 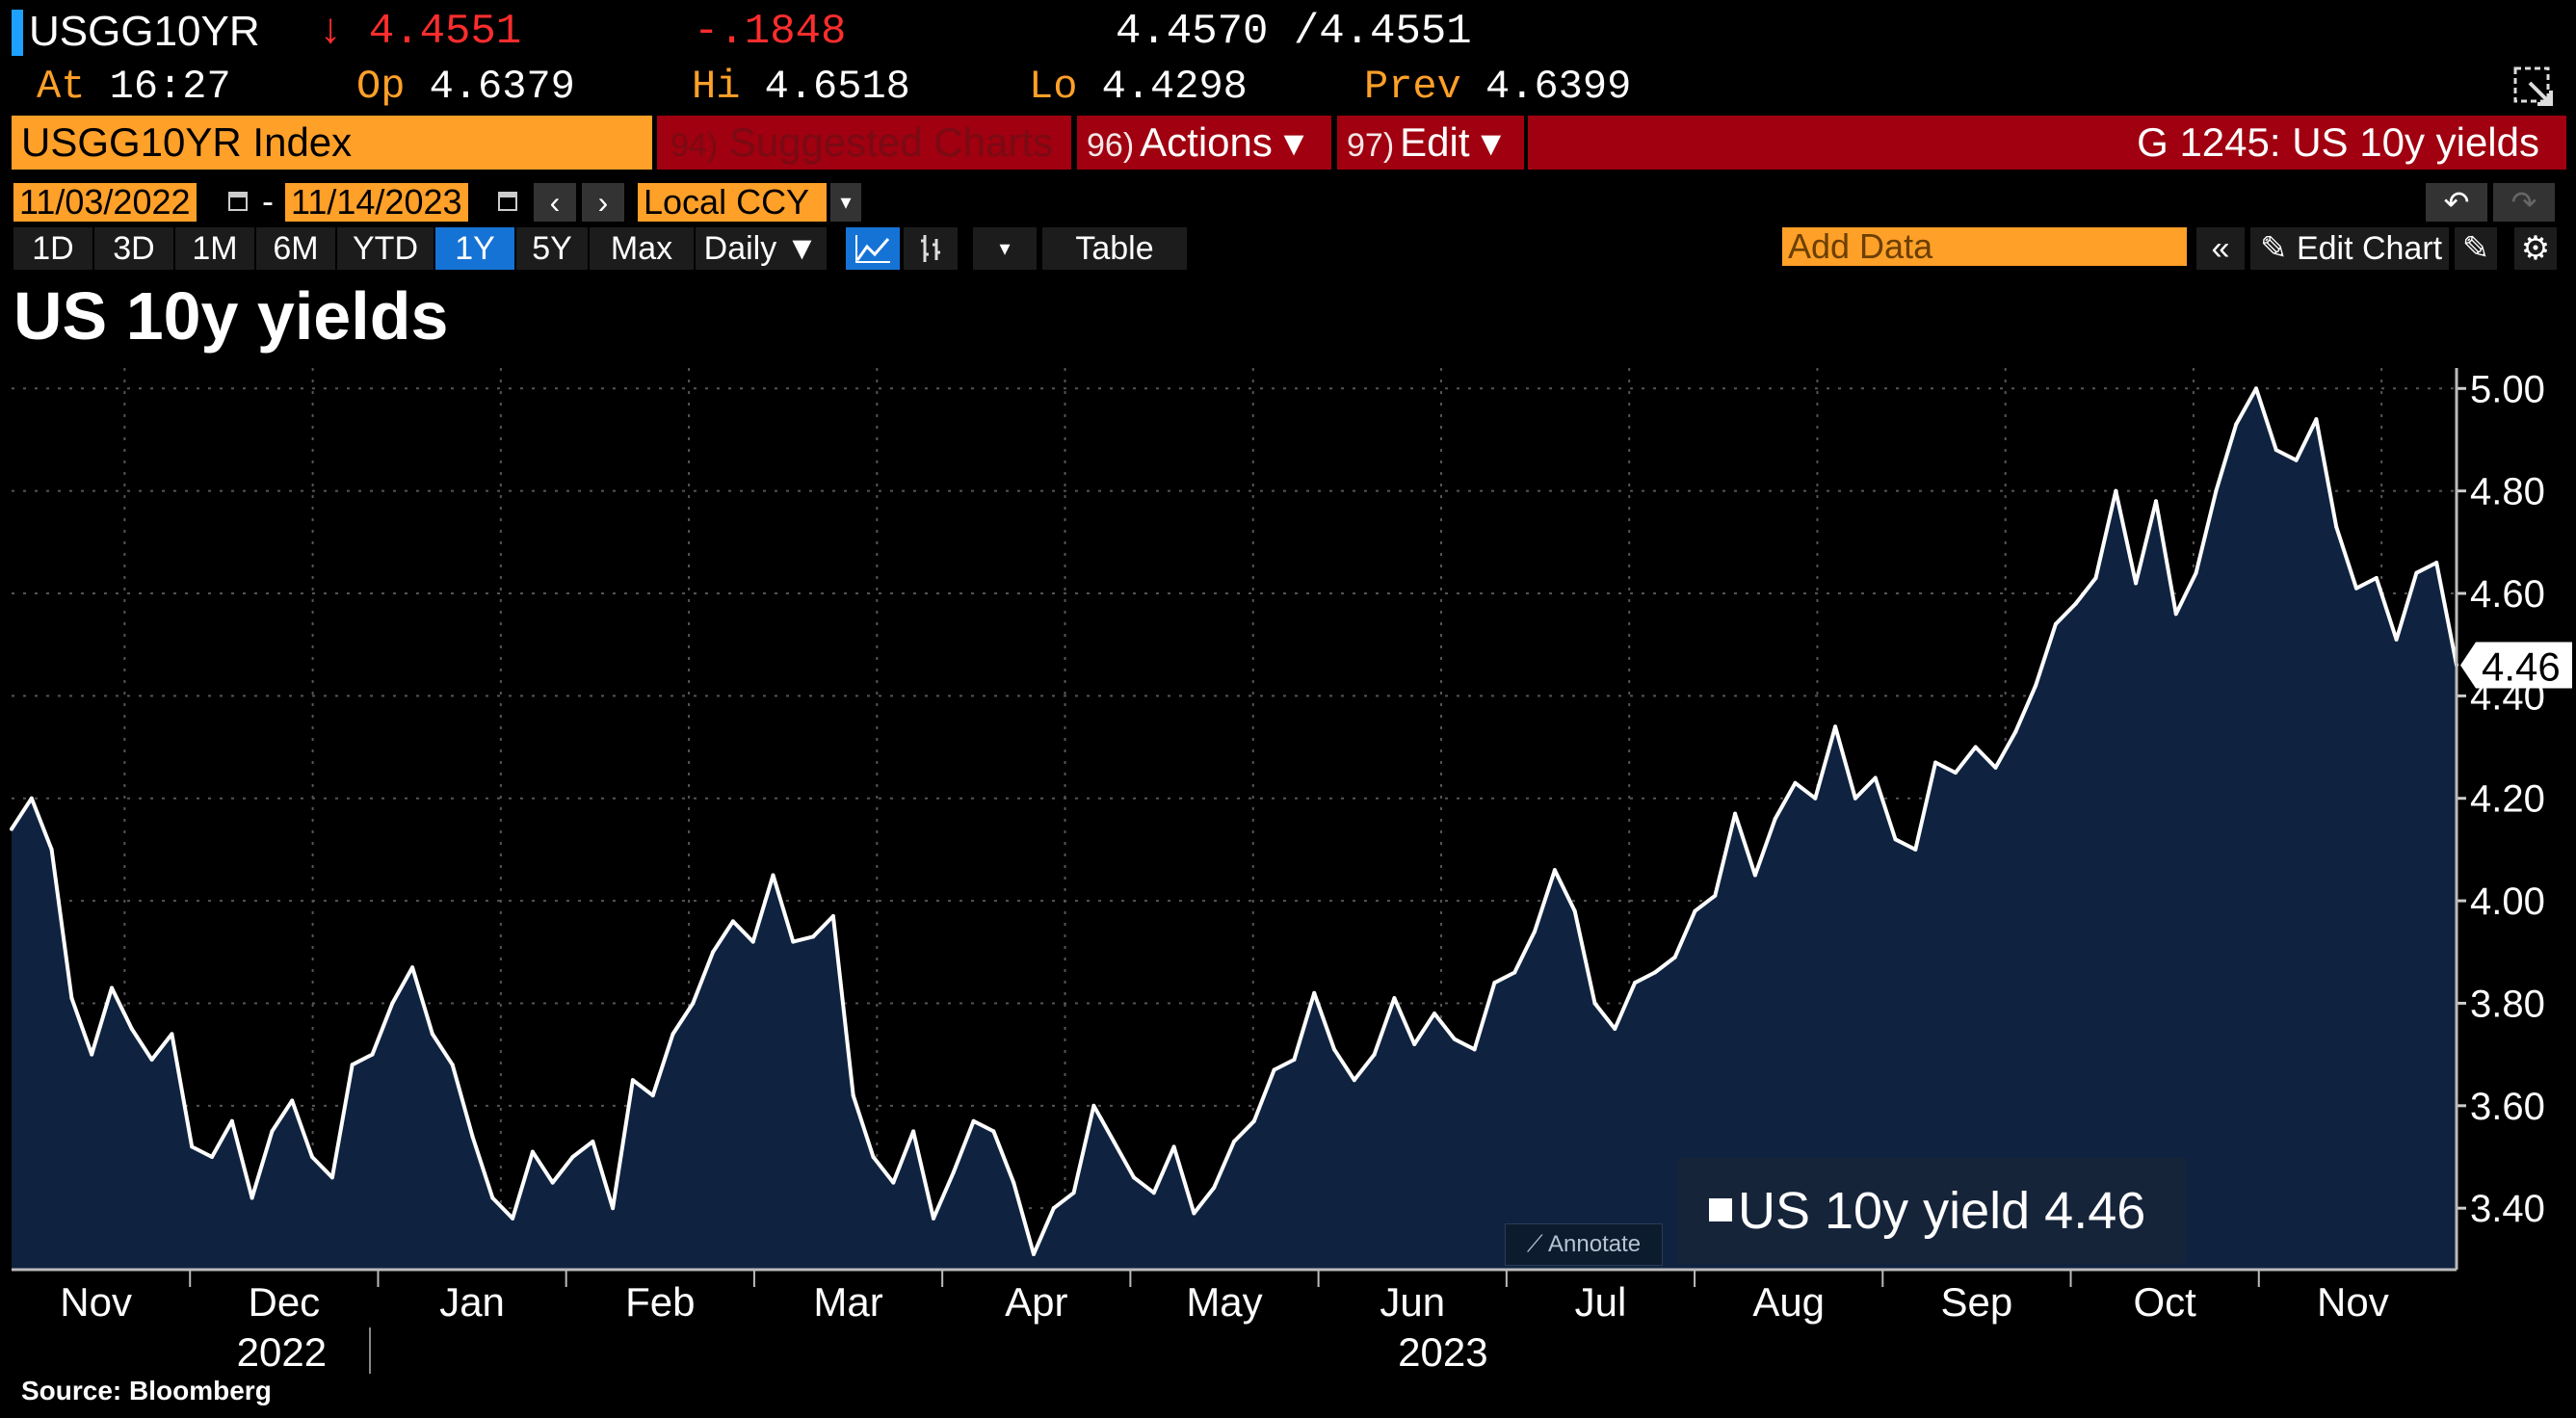 I want to click on y-tick-label: 3.40, so click(x=2507, y=1209).